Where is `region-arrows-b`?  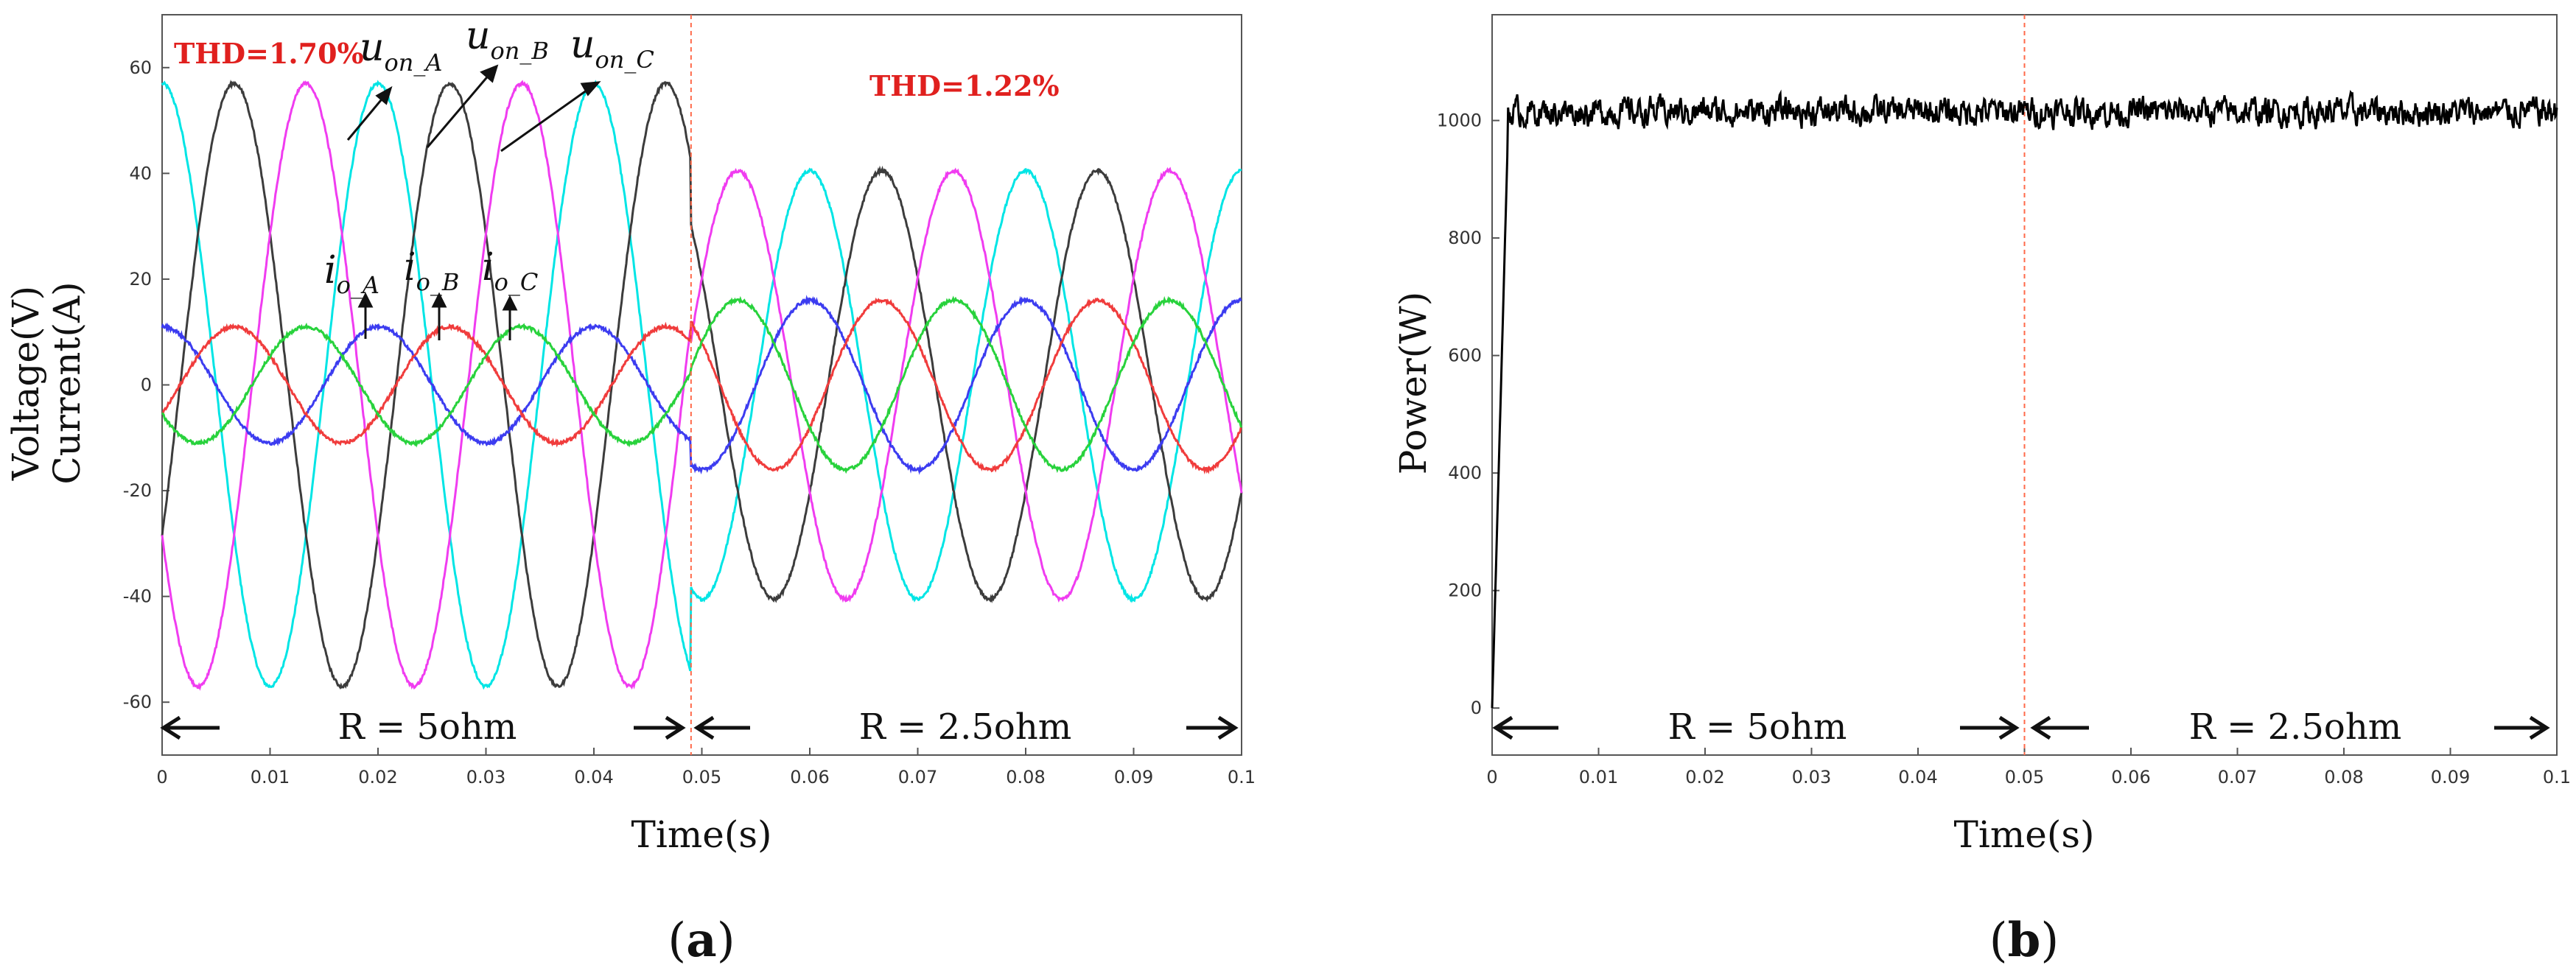
region-arrows-b is located at coordinates (2021, 727).